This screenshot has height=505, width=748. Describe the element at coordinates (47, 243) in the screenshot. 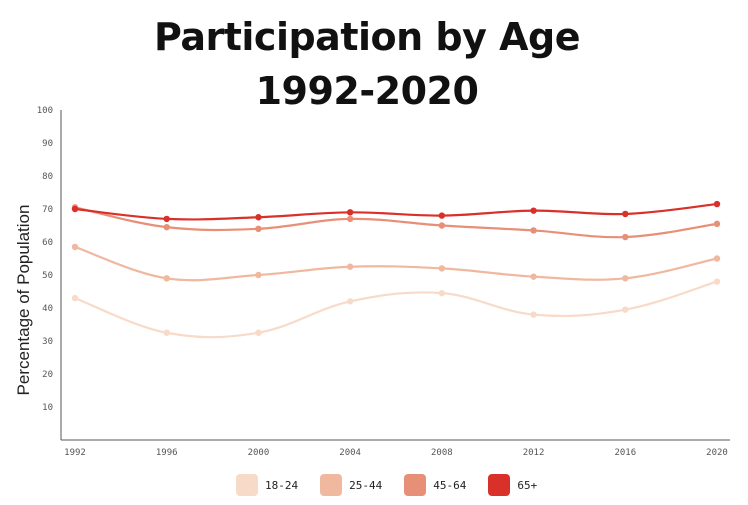

I see `y-tick-label: 60` at that location.